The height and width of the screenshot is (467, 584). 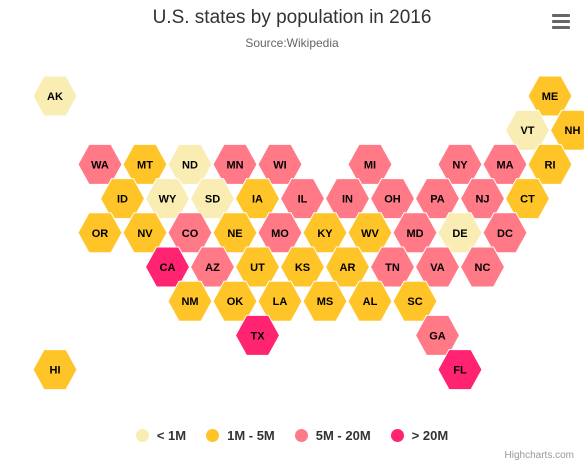 I want to click on state-code-label: KS, so click(x=302, y=268).